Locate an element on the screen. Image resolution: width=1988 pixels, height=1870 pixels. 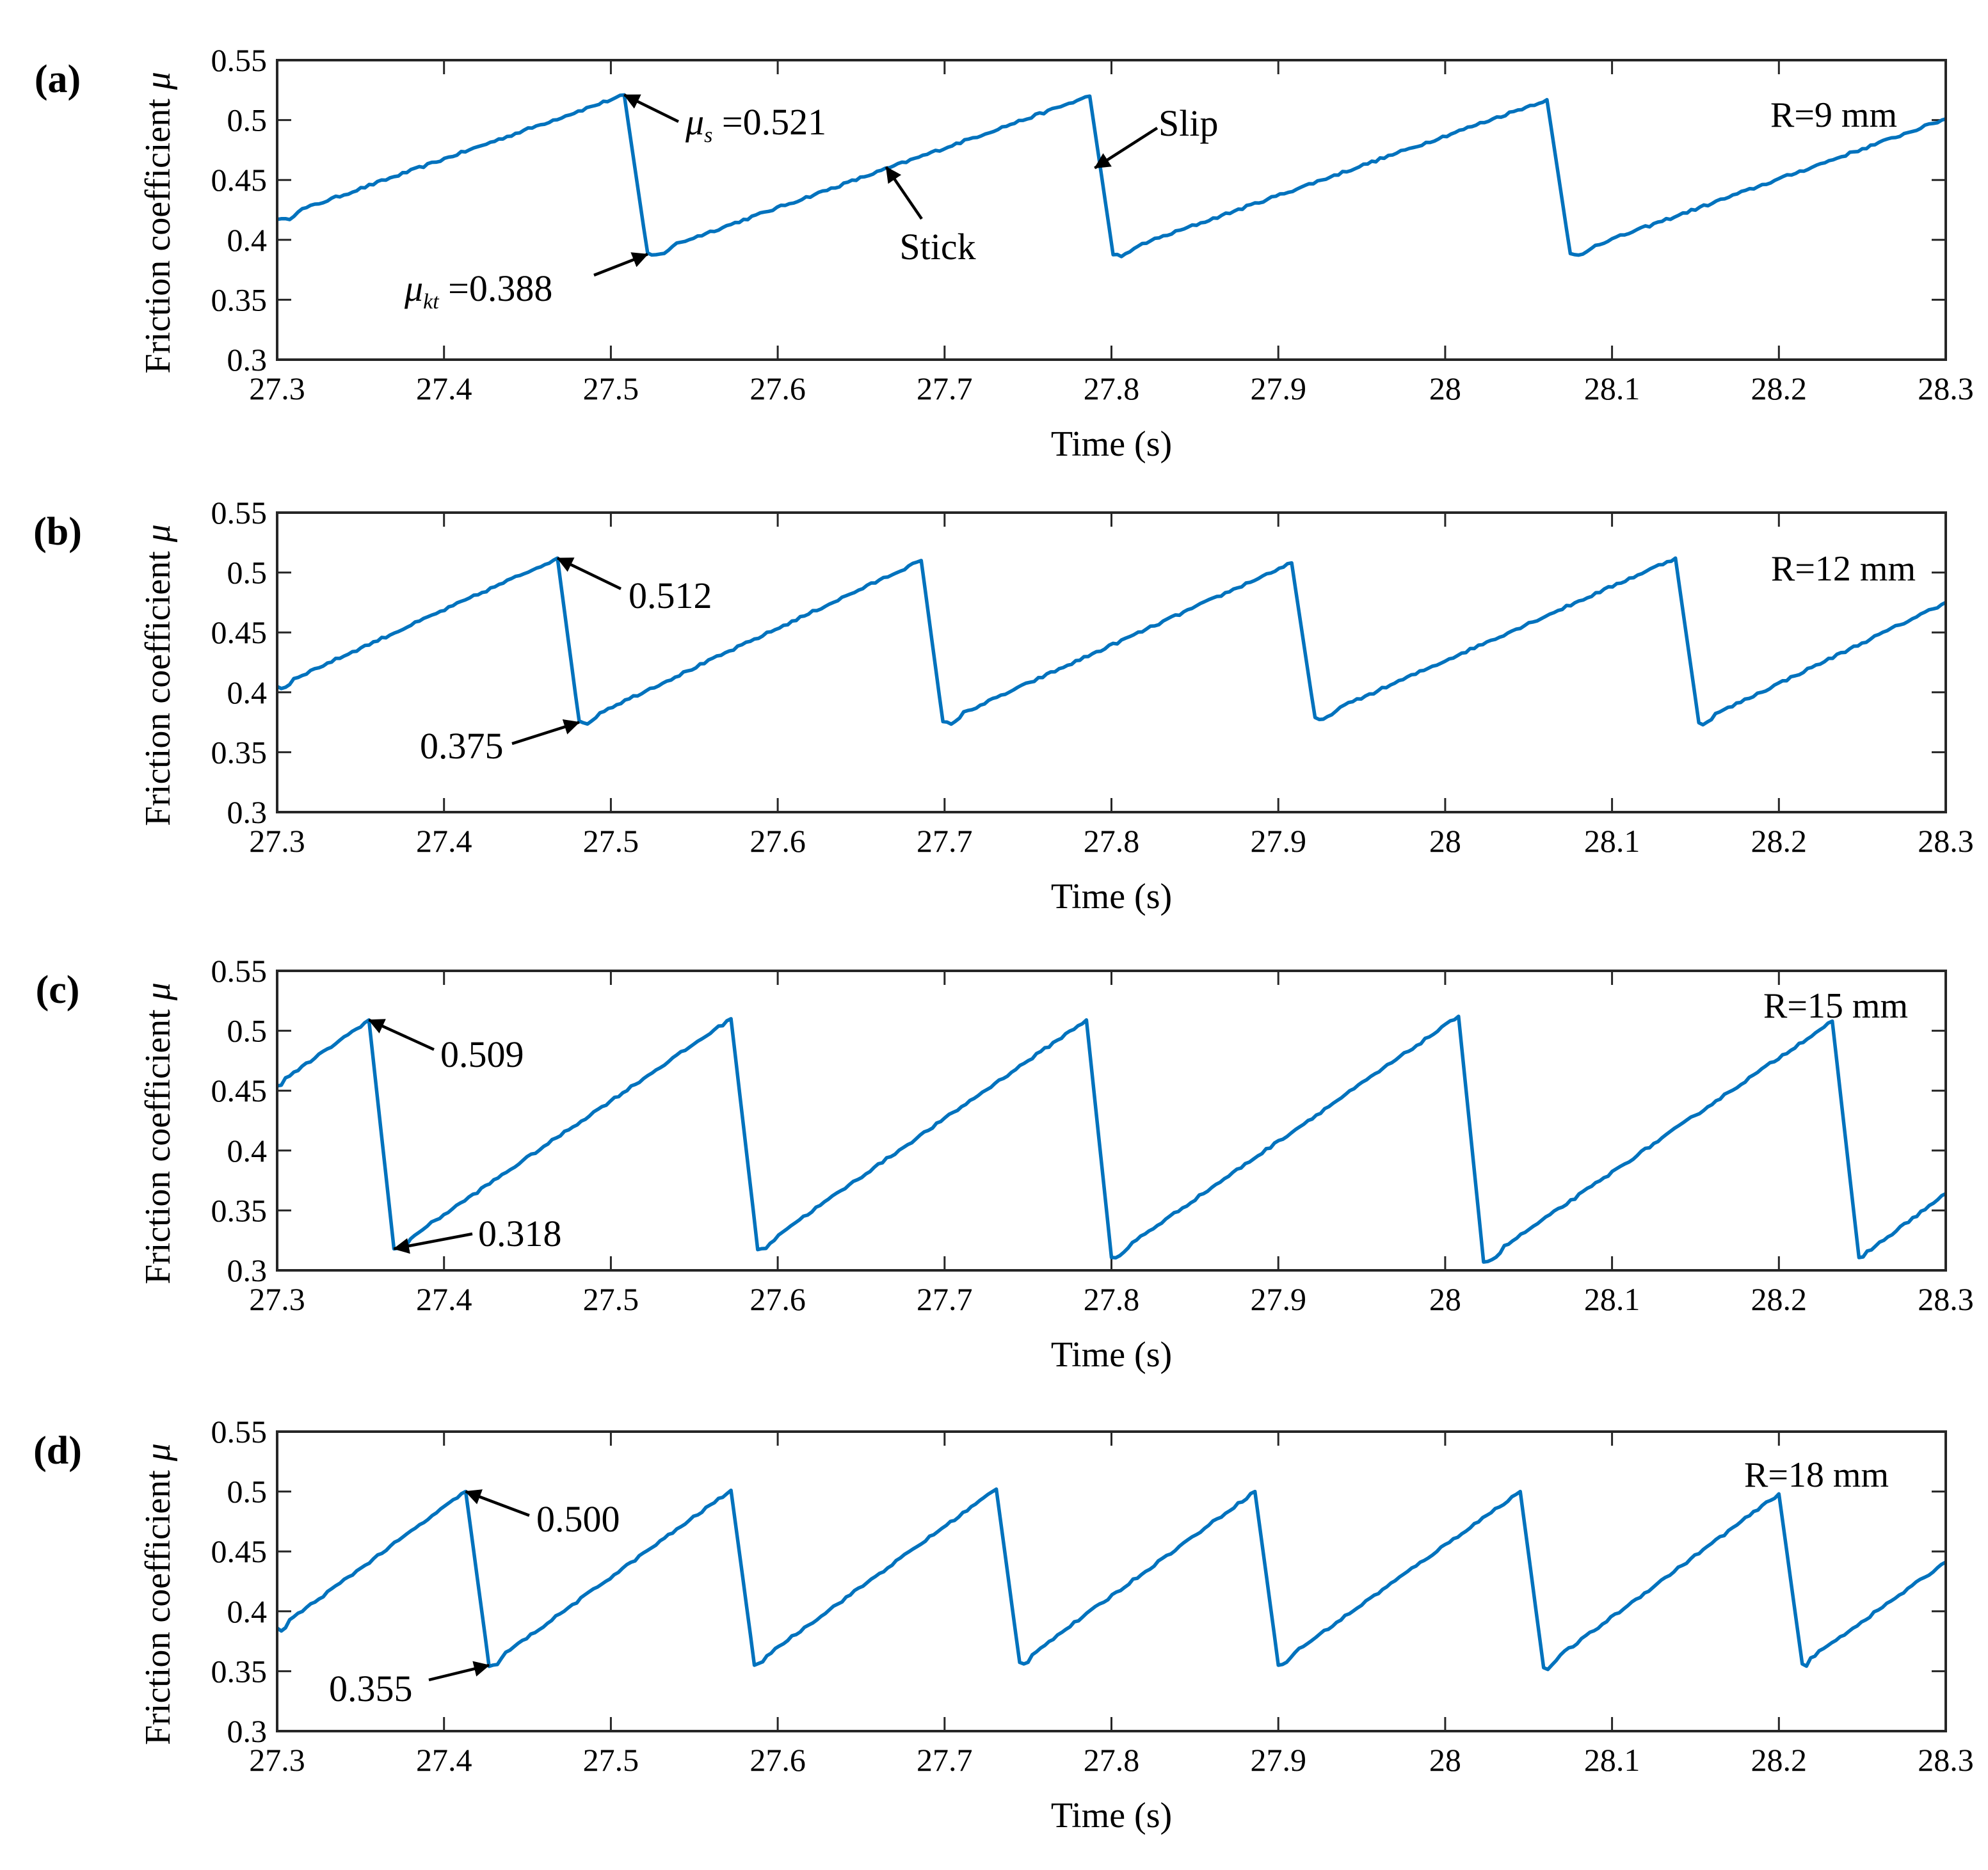
annotation-subscript: kt is located at coordinates (432, 302).